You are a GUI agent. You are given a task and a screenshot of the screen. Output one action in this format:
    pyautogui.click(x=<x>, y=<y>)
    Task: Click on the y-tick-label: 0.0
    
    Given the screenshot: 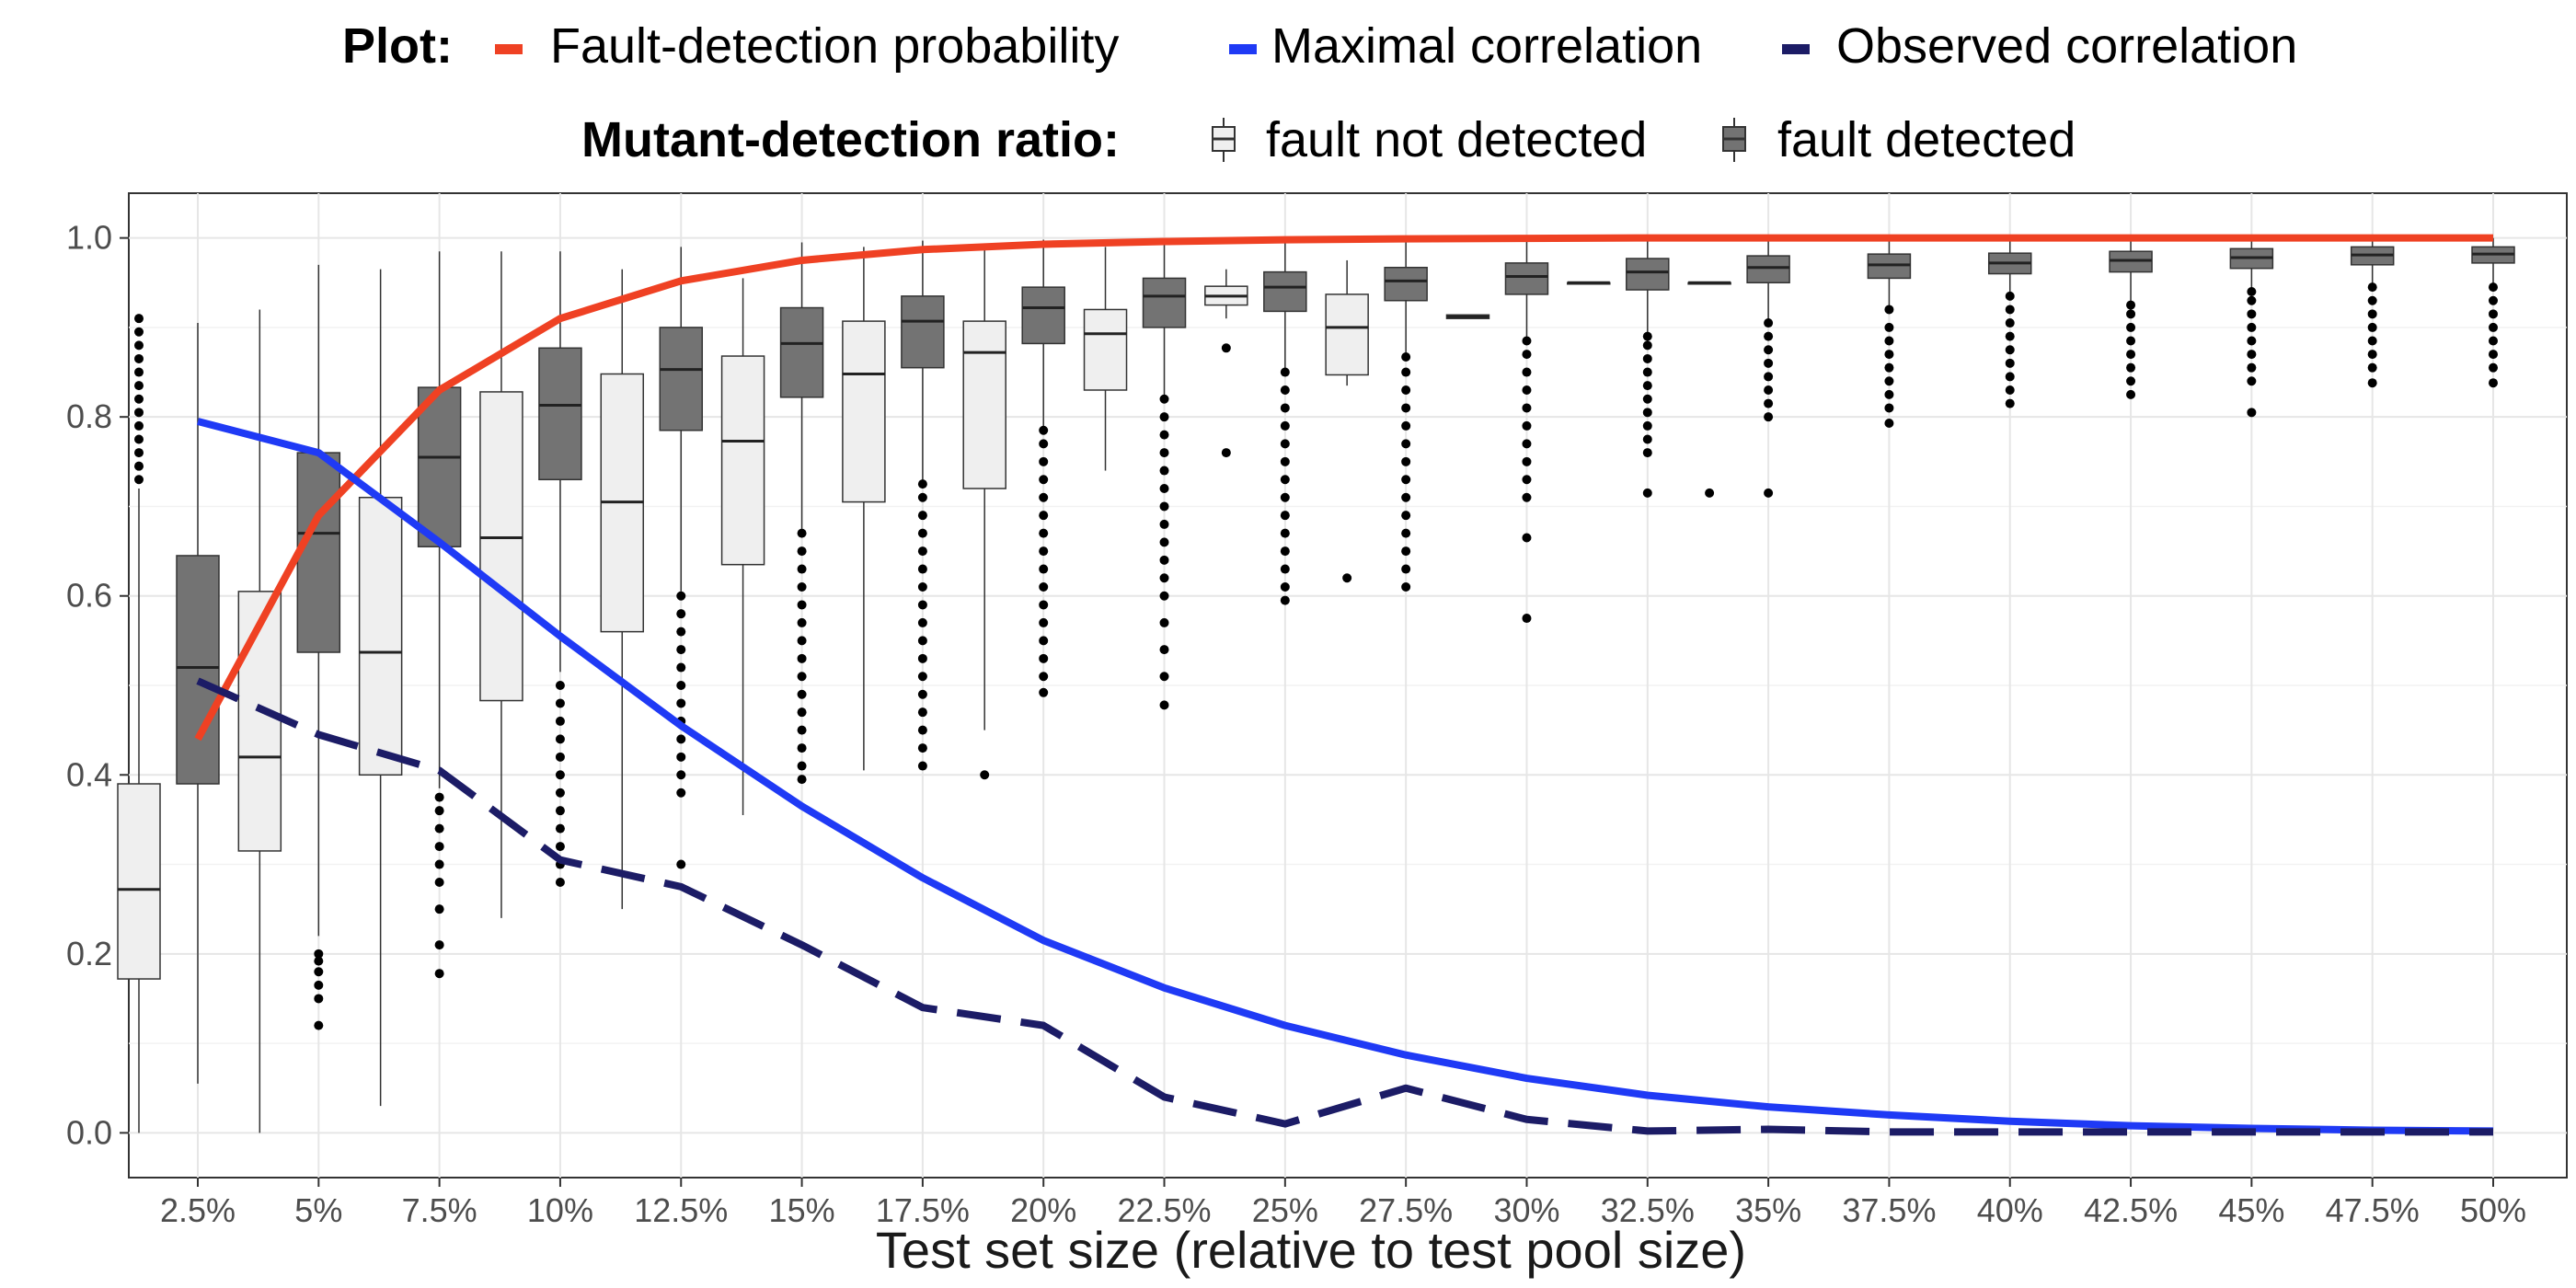 What is the action you would take?
    pyautogui.click(x=89, y=1132)
    